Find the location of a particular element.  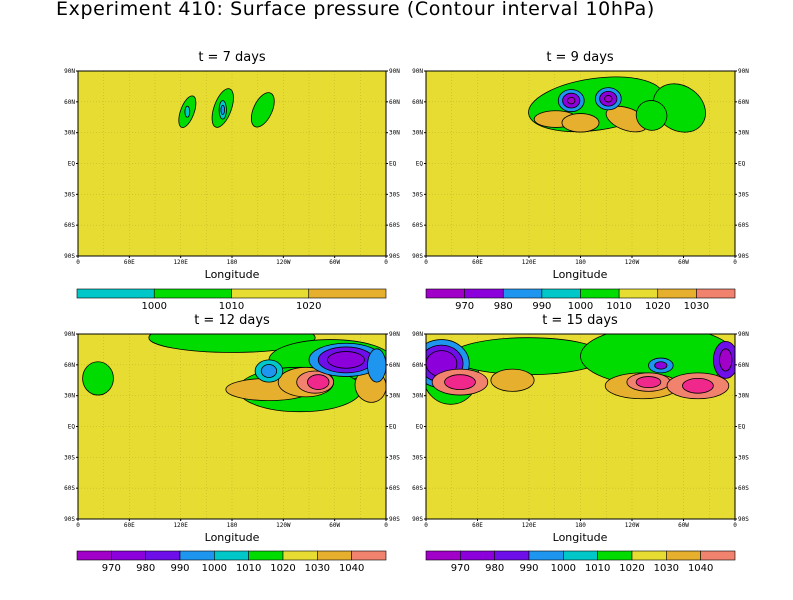

y-tick-label-right: 90S is located at coordinates (743, 256).